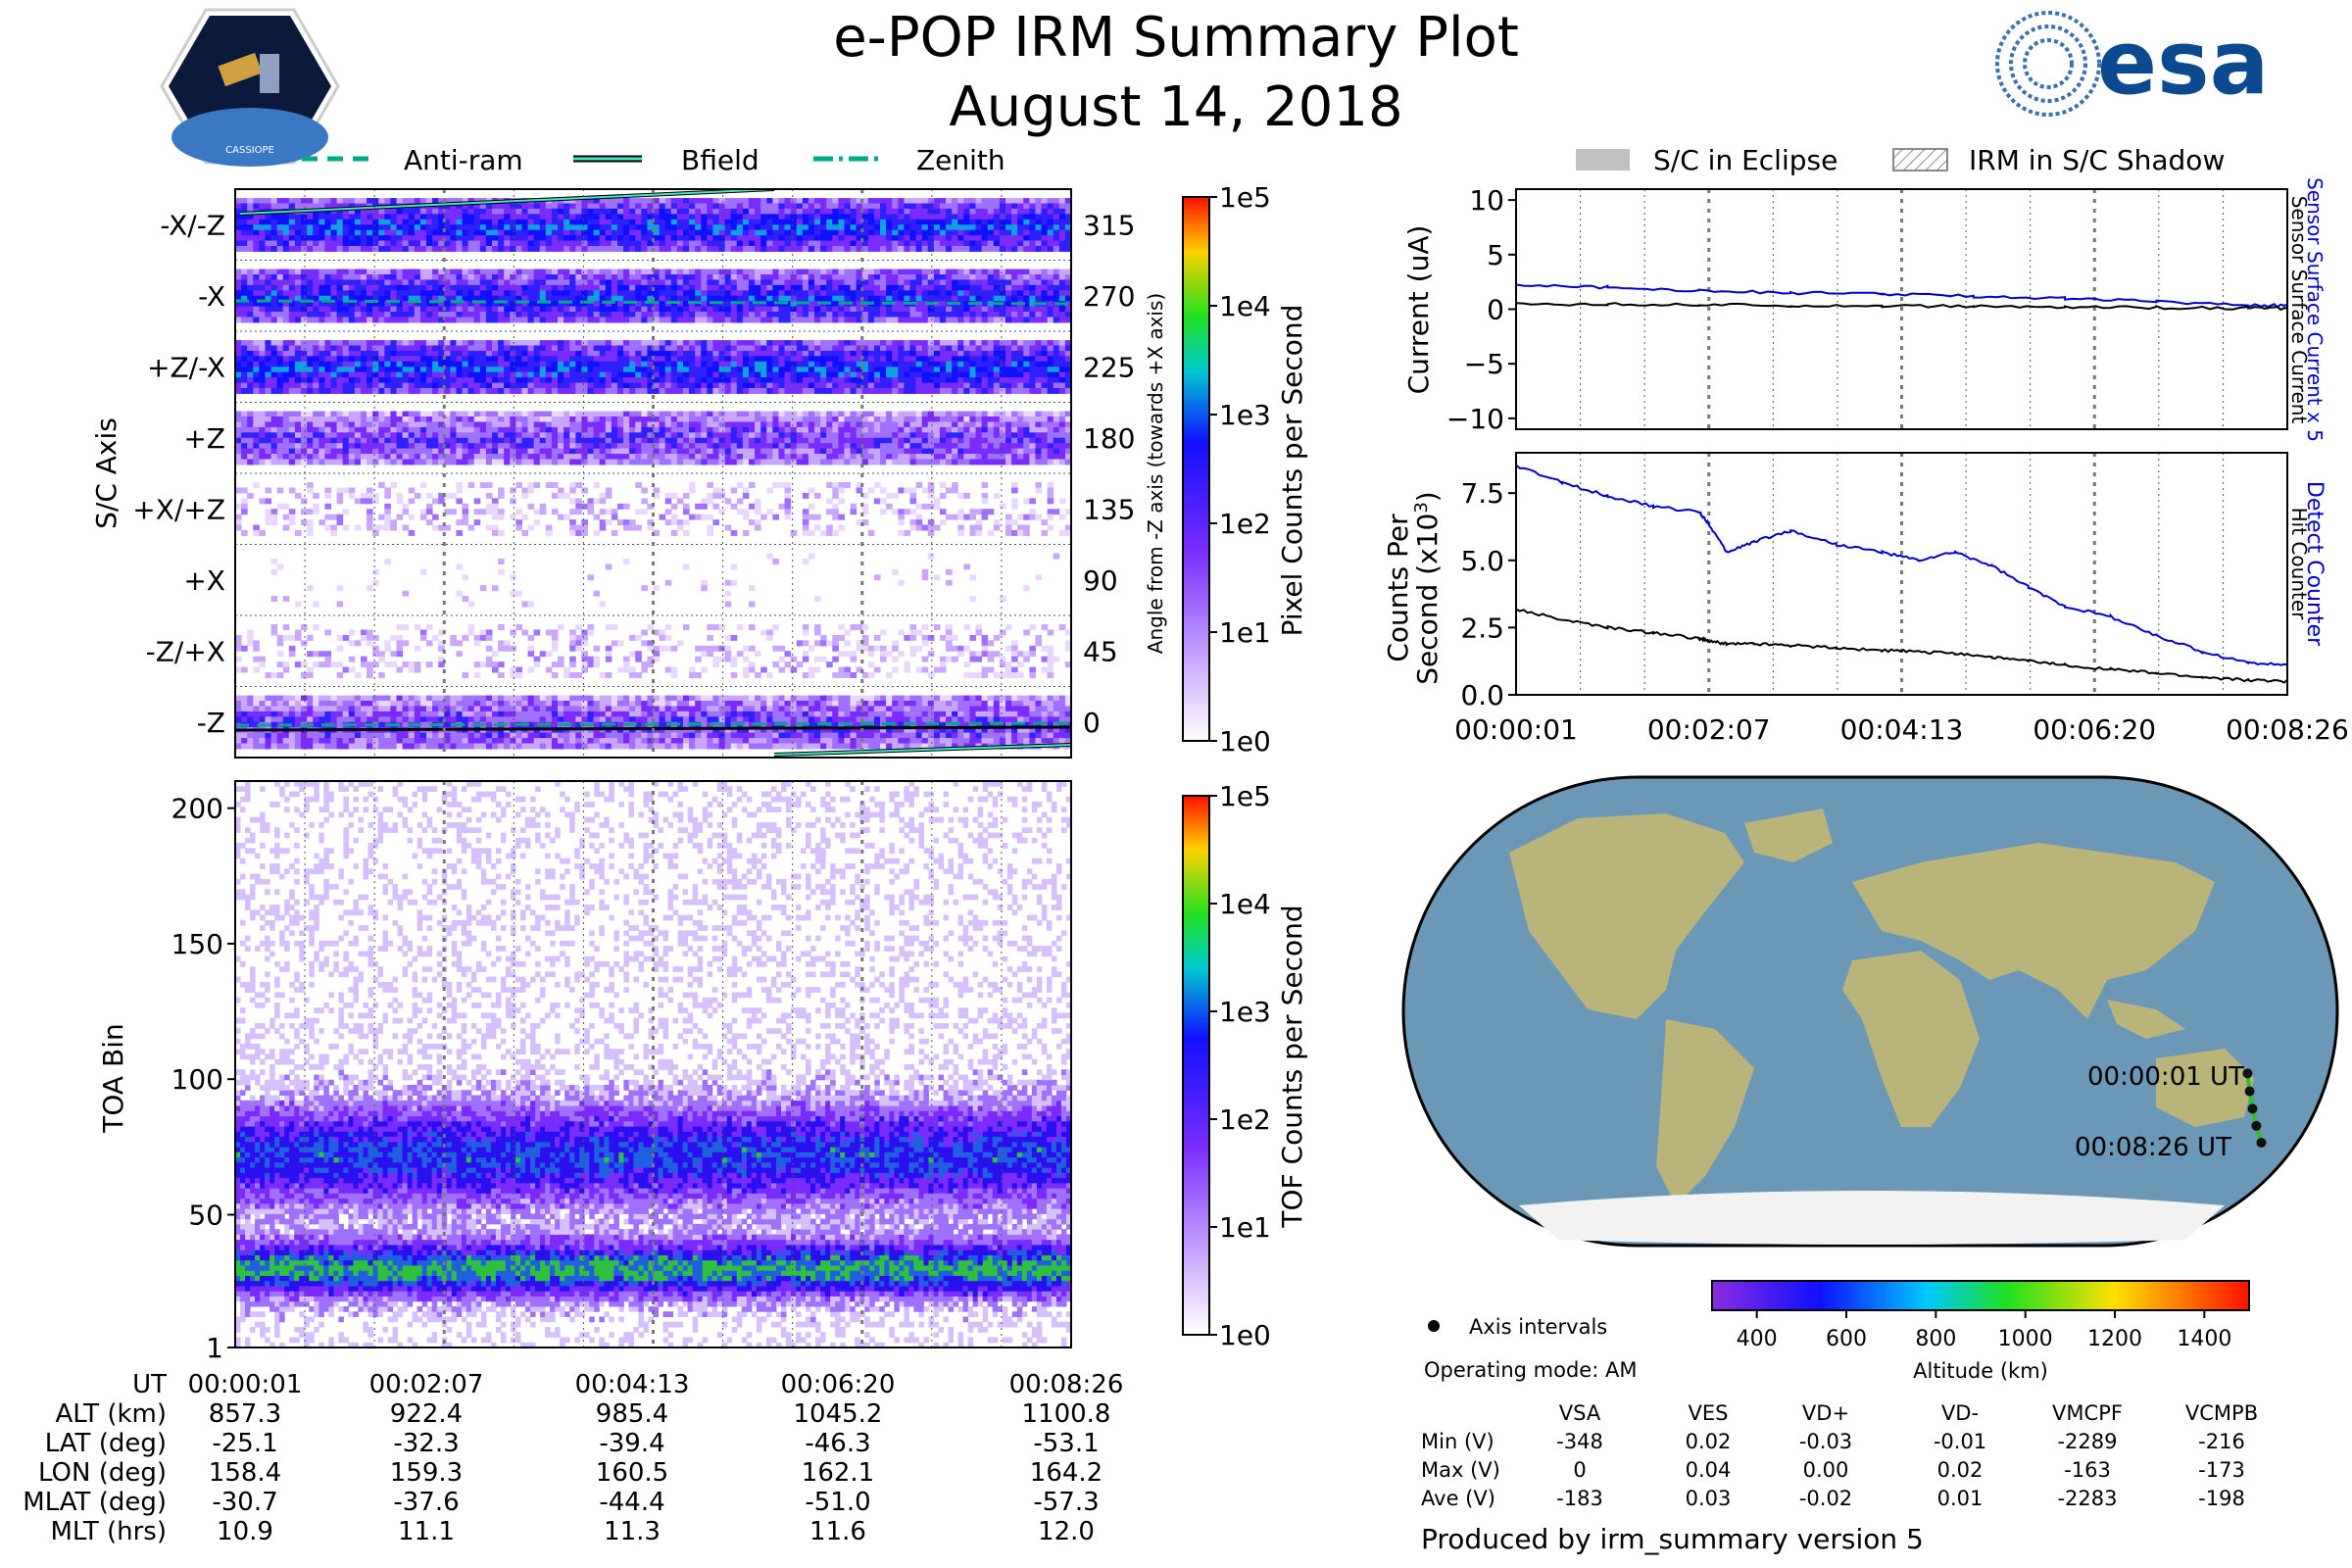 The image size is (2352, 1568). I want to click on y-tick: 10, so click(1486, 200).